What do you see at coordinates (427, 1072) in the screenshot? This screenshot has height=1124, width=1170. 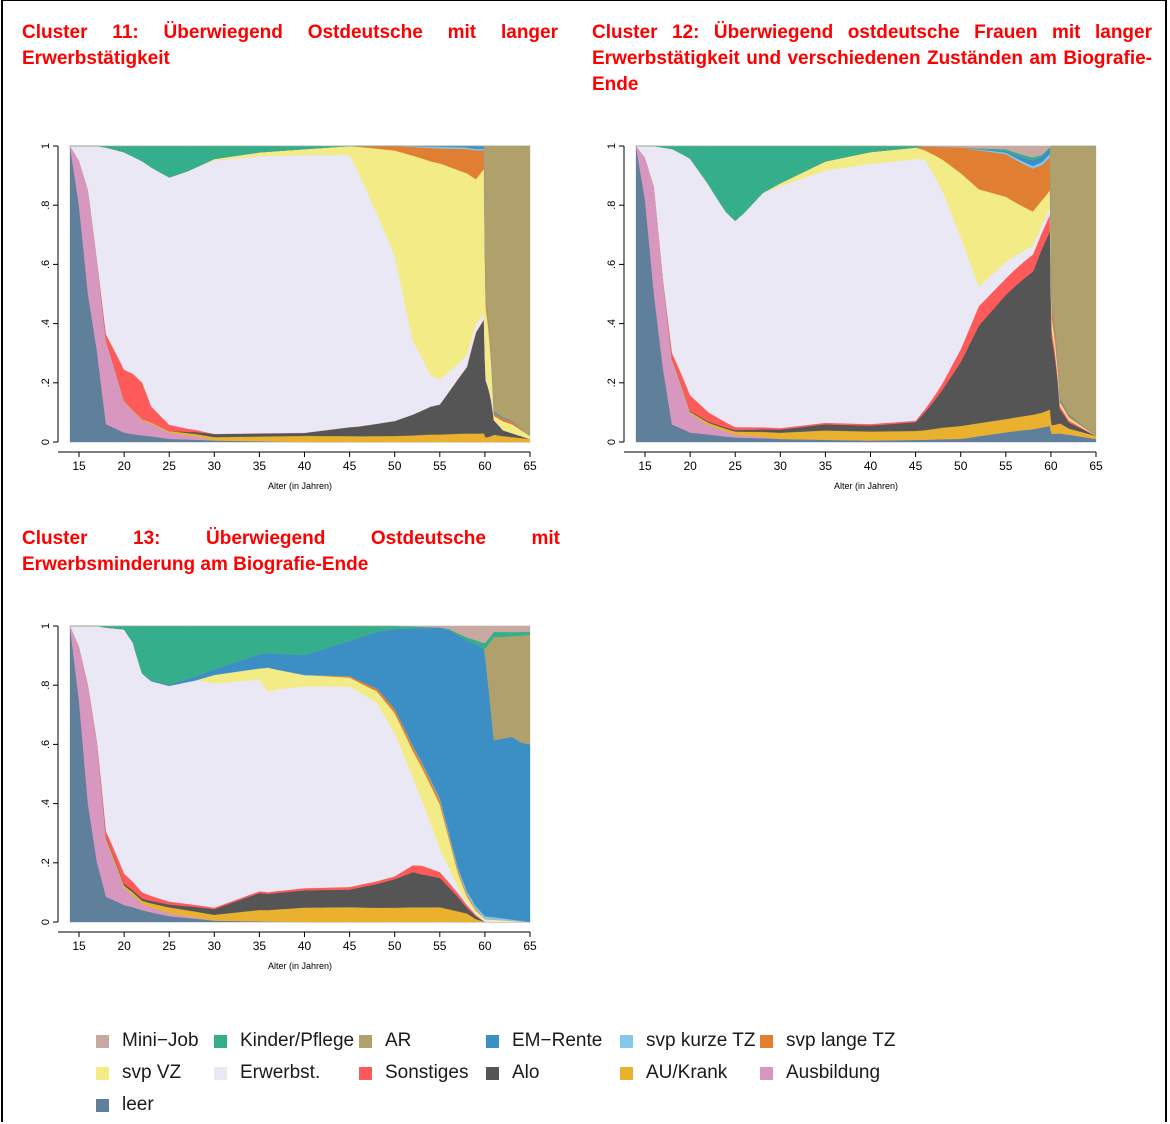 I see `legend-label: Sonstiges` at bounding box center [427, 1072].